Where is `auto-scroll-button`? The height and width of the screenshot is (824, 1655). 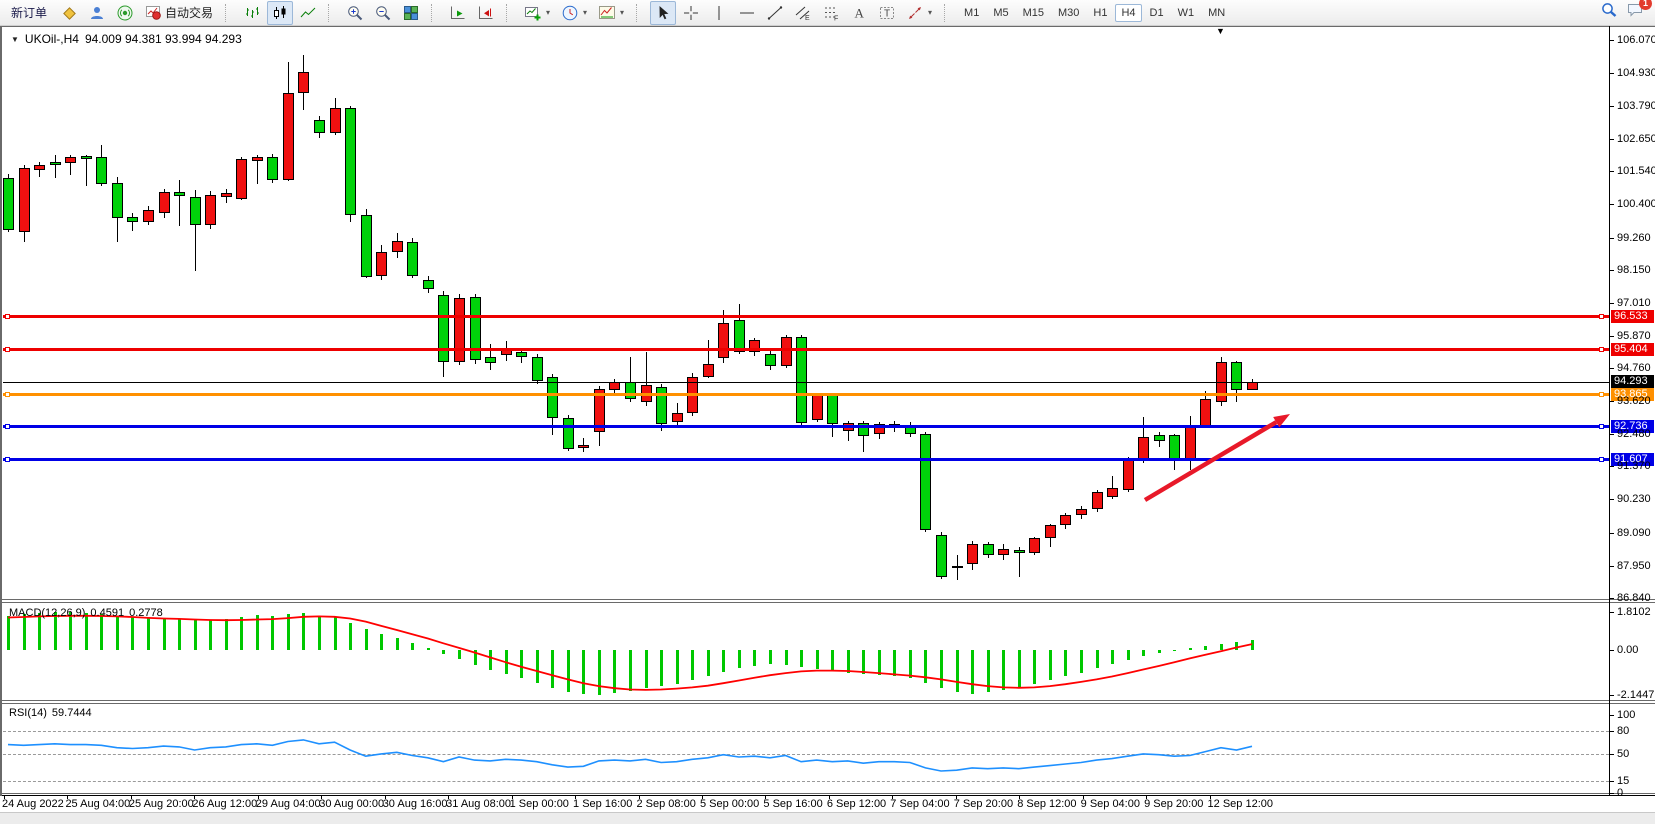
auto-scroll-button is located at coordinates (458, 13).